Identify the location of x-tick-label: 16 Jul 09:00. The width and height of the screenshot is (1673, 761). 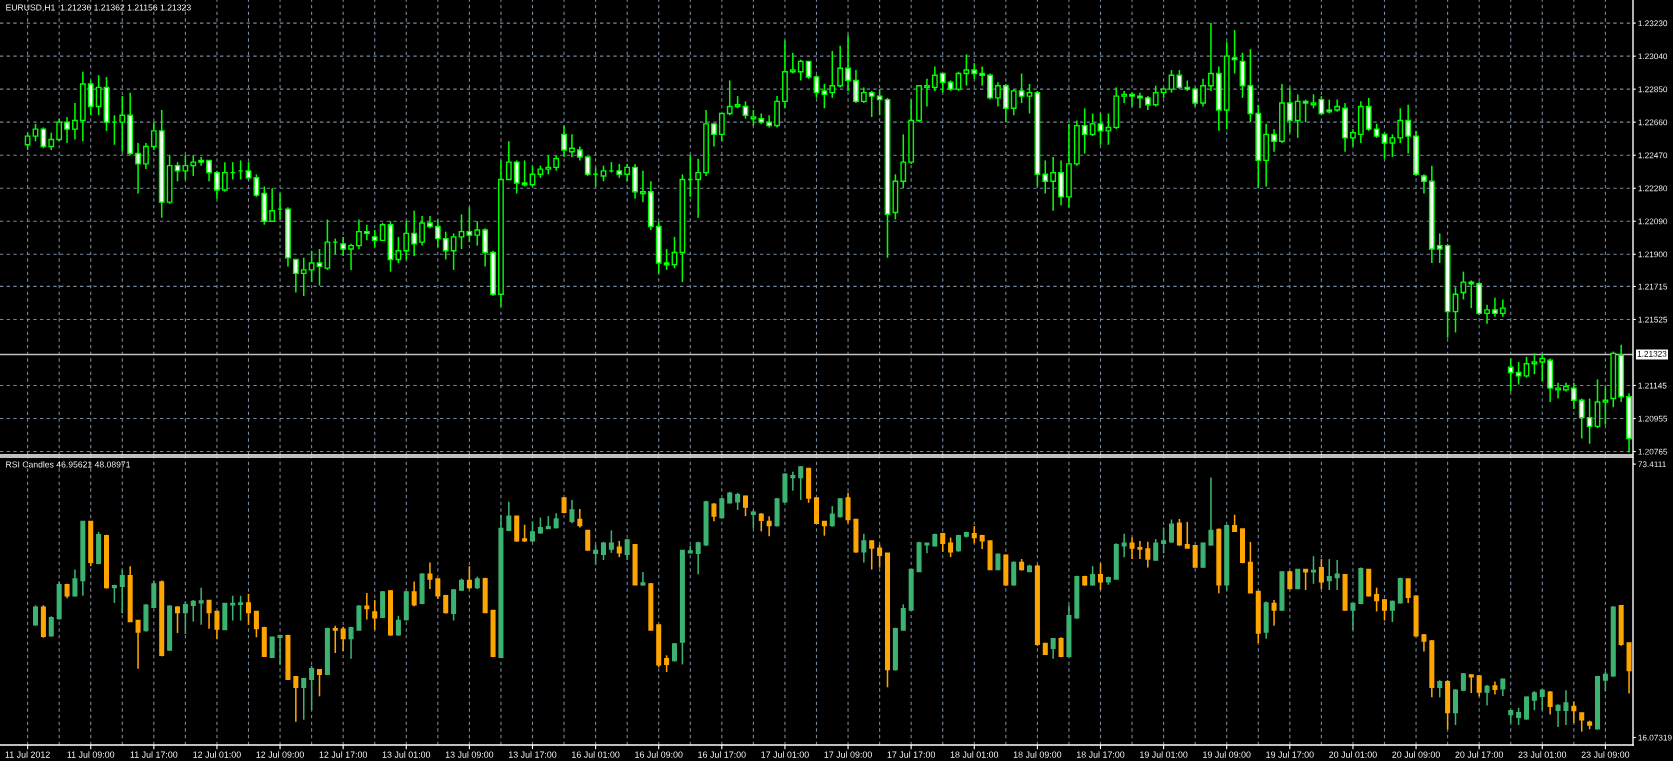
(659, 754).